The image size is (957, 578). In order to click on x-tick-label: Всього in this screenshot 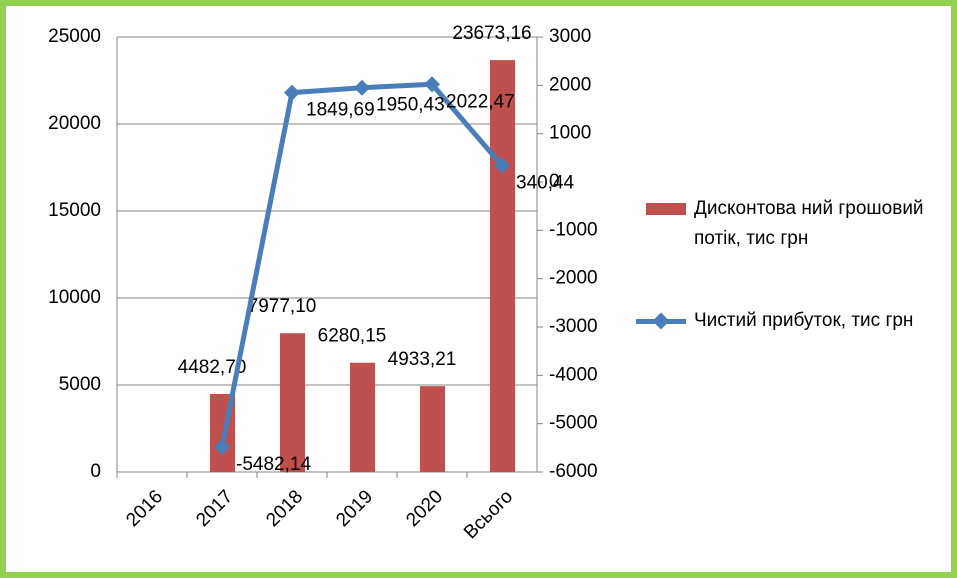, I will do `click(488, 514)`.